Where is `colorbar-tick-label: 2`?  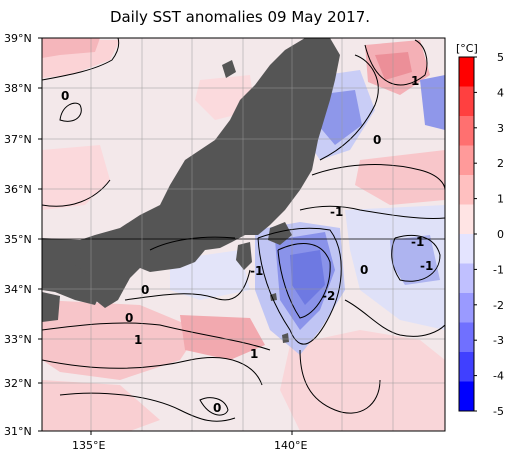 colorbar-tick-label: 2 is located at coordinates (500, 163).